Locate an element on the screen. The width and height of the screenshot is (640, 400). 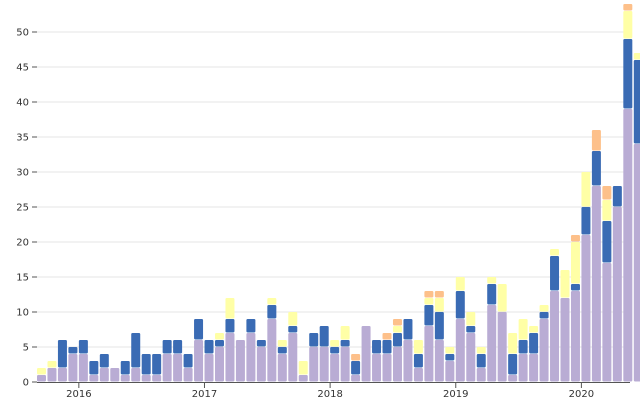
x-tick-label-2016: 2016 is located at coordinates (78, 394).